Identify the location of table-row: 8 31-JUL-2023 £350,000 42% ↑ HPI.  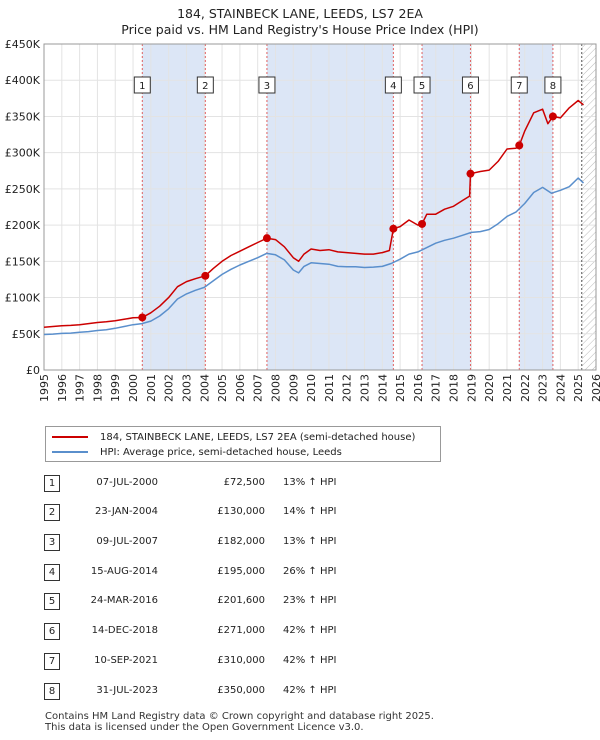
(300, 691).